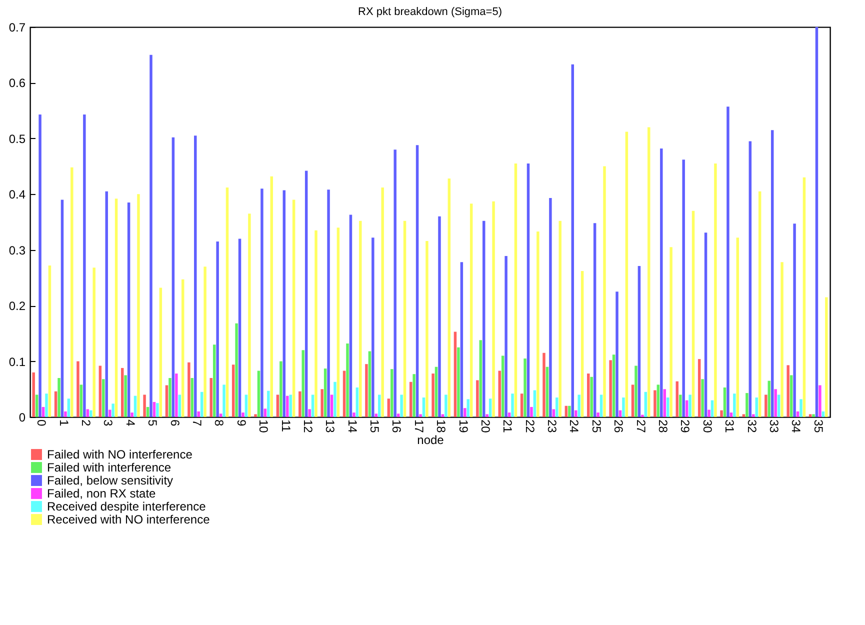 The image size is (865, 625). What do you see at coordinates (729, 427) in the screenshot?
I see `x-tick-label: 31` at bounding box center [729, 427].